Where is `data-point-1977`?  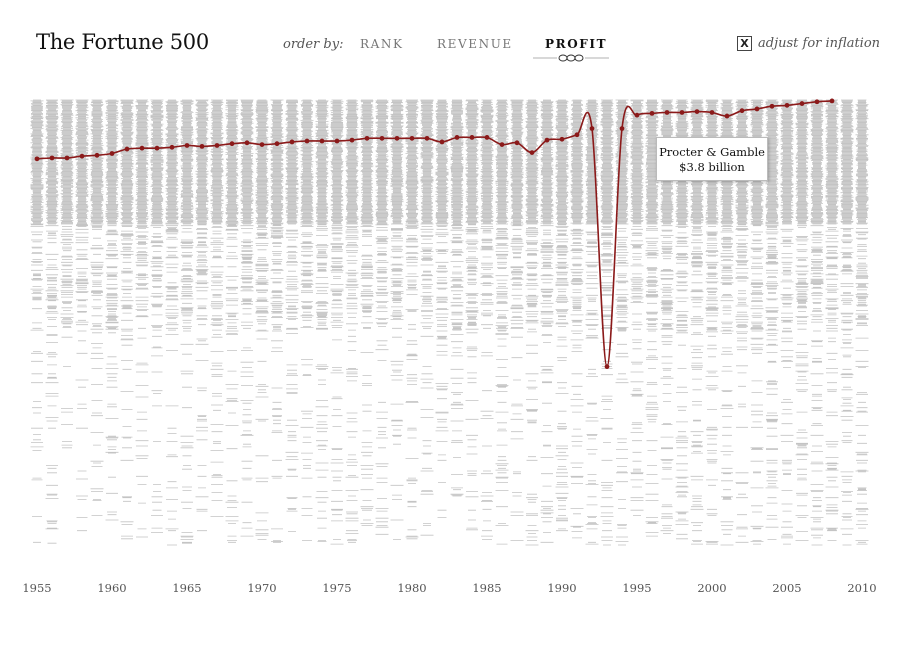
data-point-1977 is located at coordinates (367, 138).